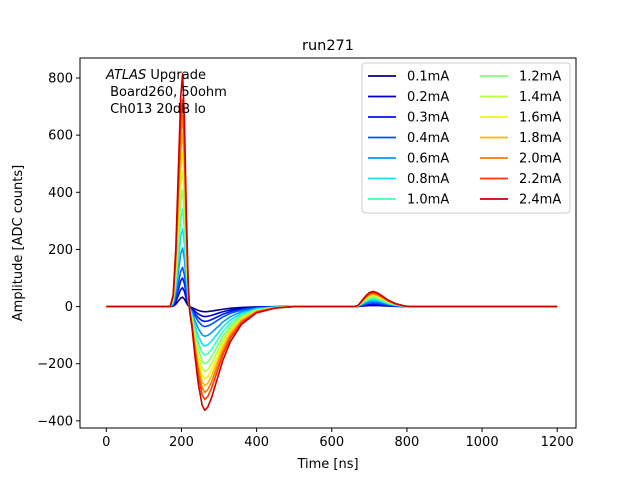 Image resolution: width=640 pixels, height=485 pixels. Describe the element at coordinates (125, 75) in the screenshot. I see `annotation-atlas: ATLAS` at that location.